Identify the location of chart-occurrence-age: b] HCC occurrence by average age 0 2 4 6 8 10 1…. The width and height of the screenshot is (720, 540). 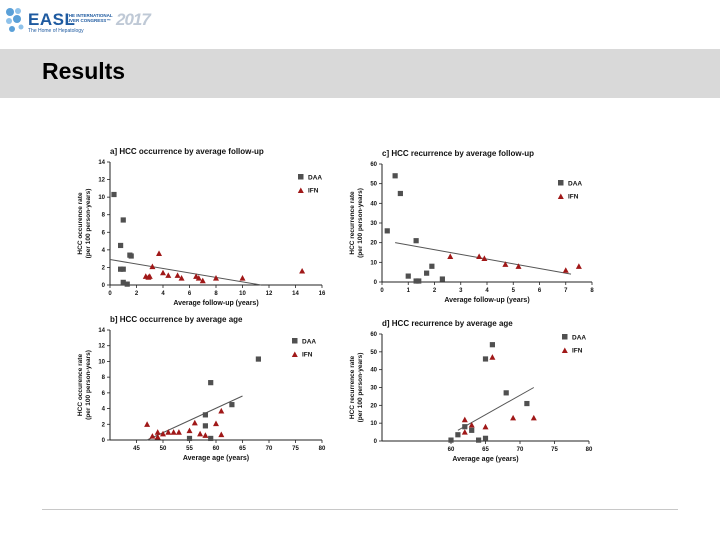
(201, 388).